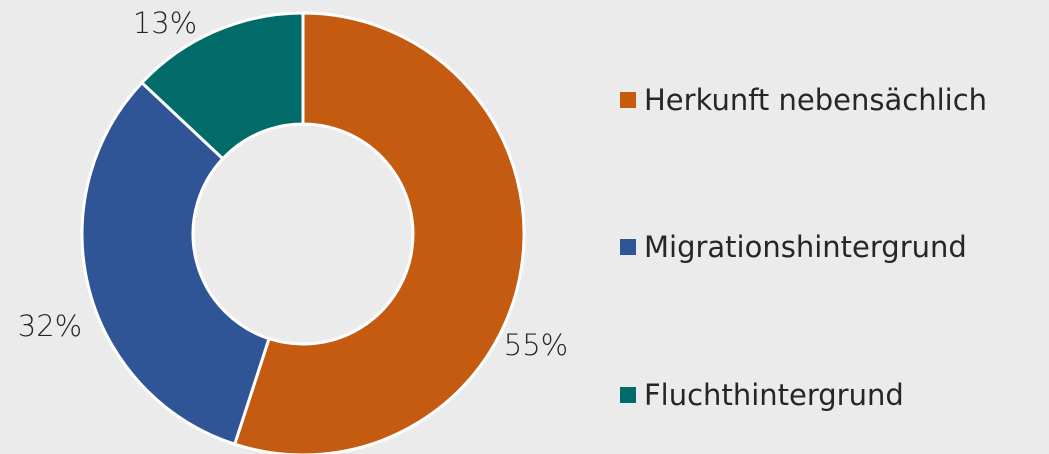 The height and width of the screenshot is (454, 1049). I want to click on legend-item: Migrationshintergrund, so click(830, 247).